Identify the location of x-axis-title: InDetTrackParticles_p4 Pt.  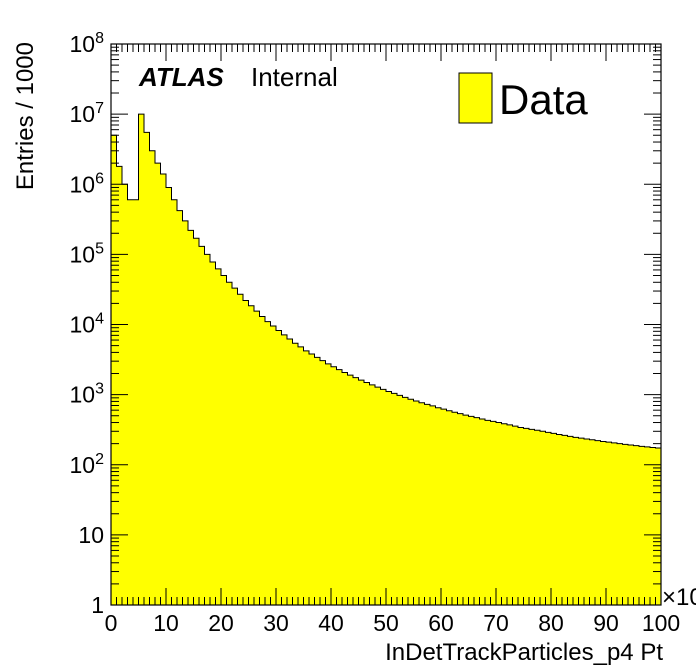
(524, 652).